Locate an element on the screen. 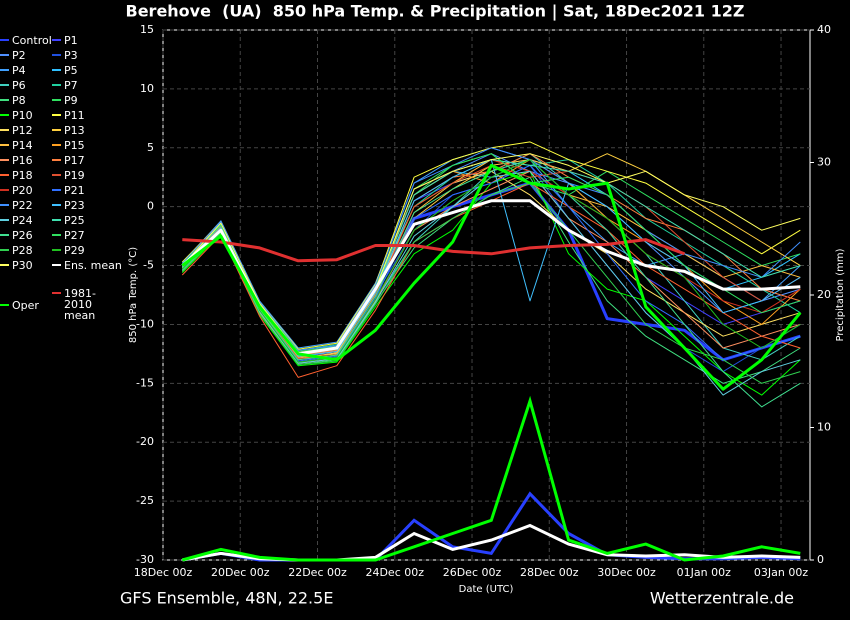 The width and height of the screenshot is (850, 620). legend-item: Oper is located at coordinates (35, 305).